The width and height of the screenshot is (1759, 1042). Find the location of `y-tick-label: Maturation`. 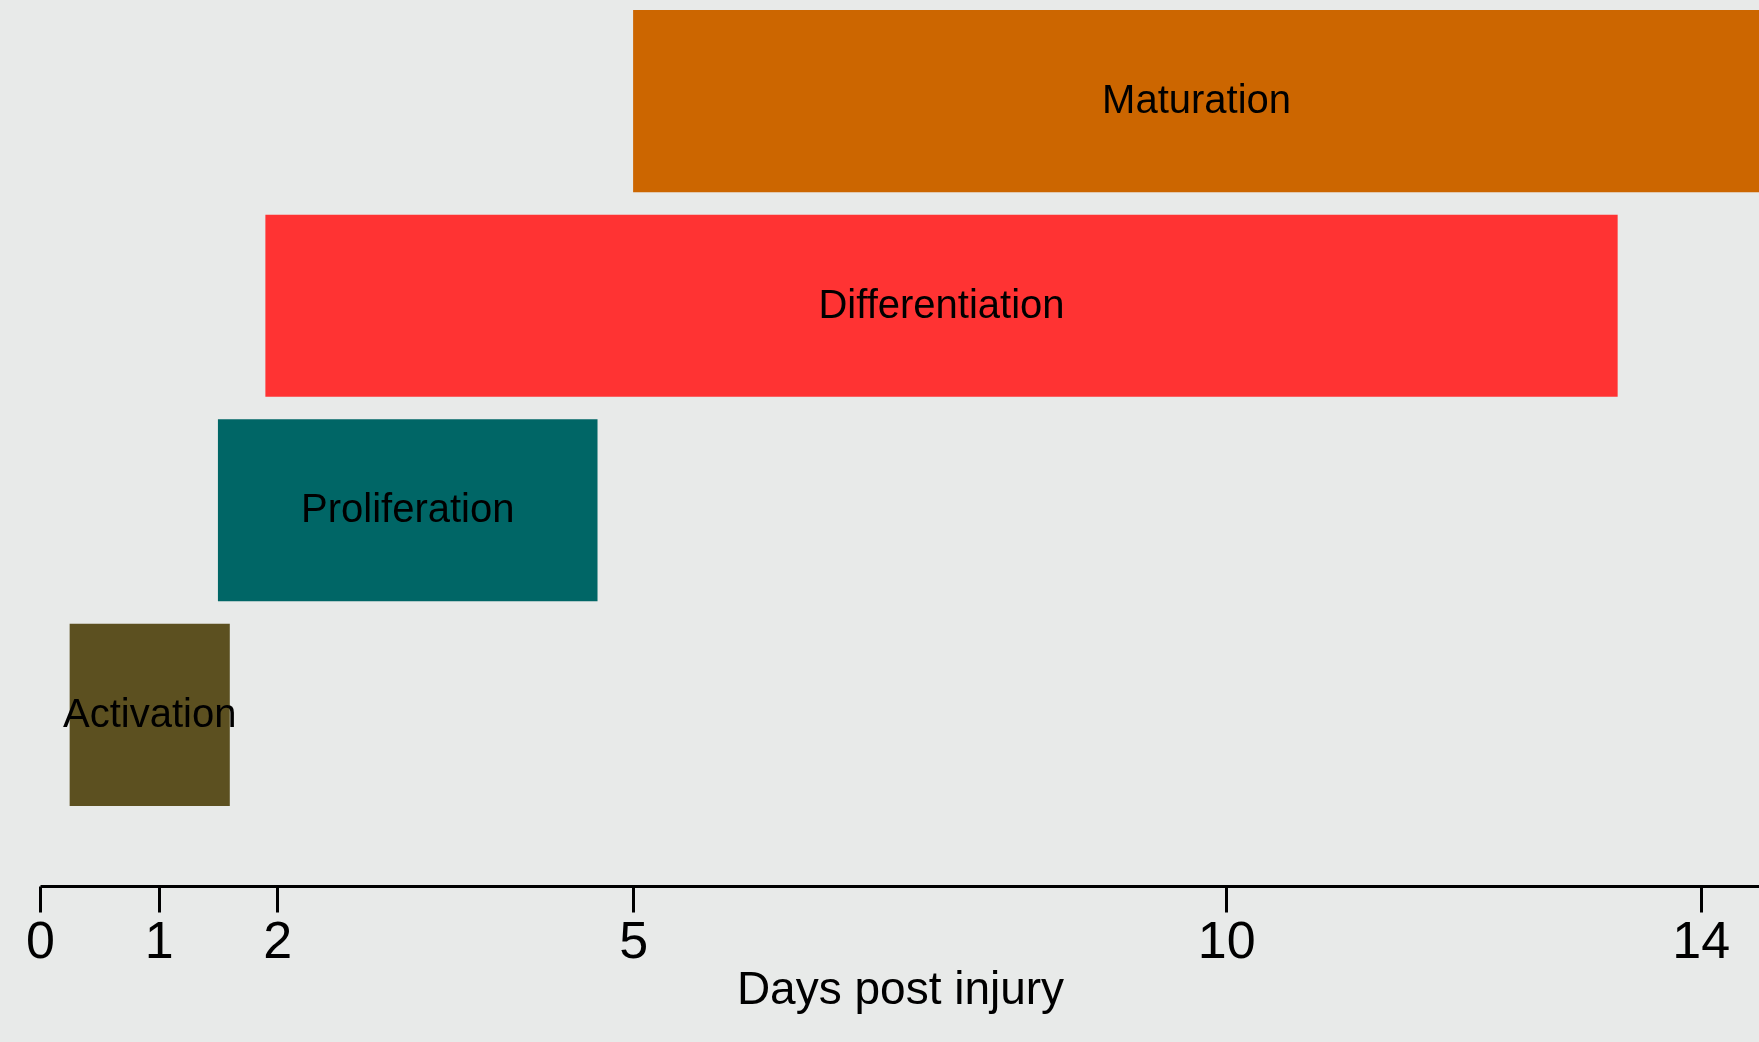

y-tick-label: Maturation is located at coordinates (1197, 99).